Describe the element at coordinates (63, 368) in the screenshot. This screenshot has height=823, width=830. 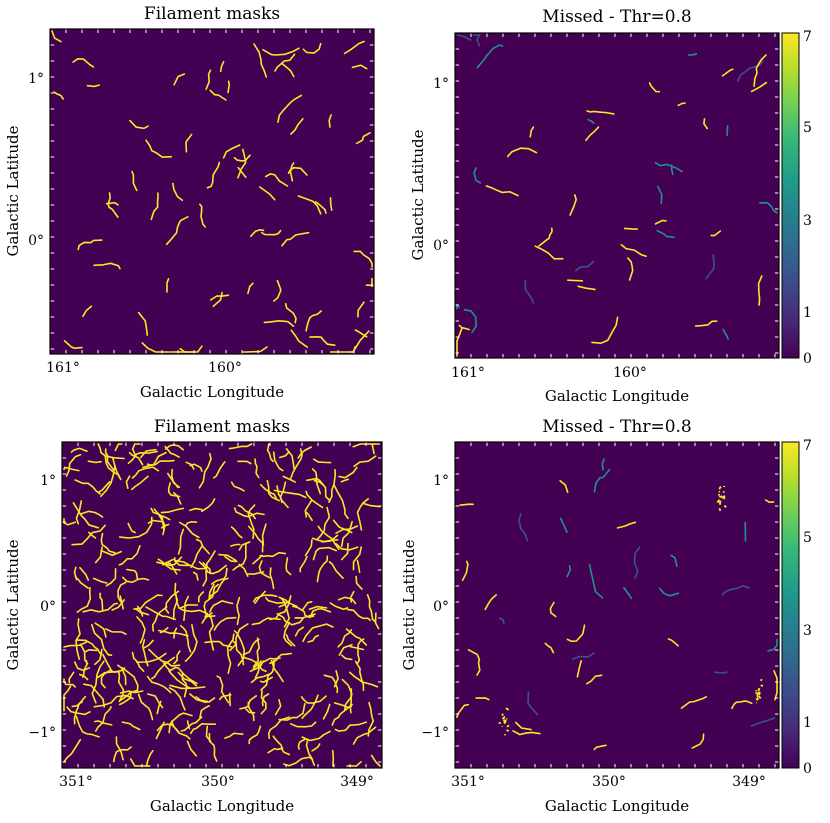
I see `x-tick-label: 161°` at that location.